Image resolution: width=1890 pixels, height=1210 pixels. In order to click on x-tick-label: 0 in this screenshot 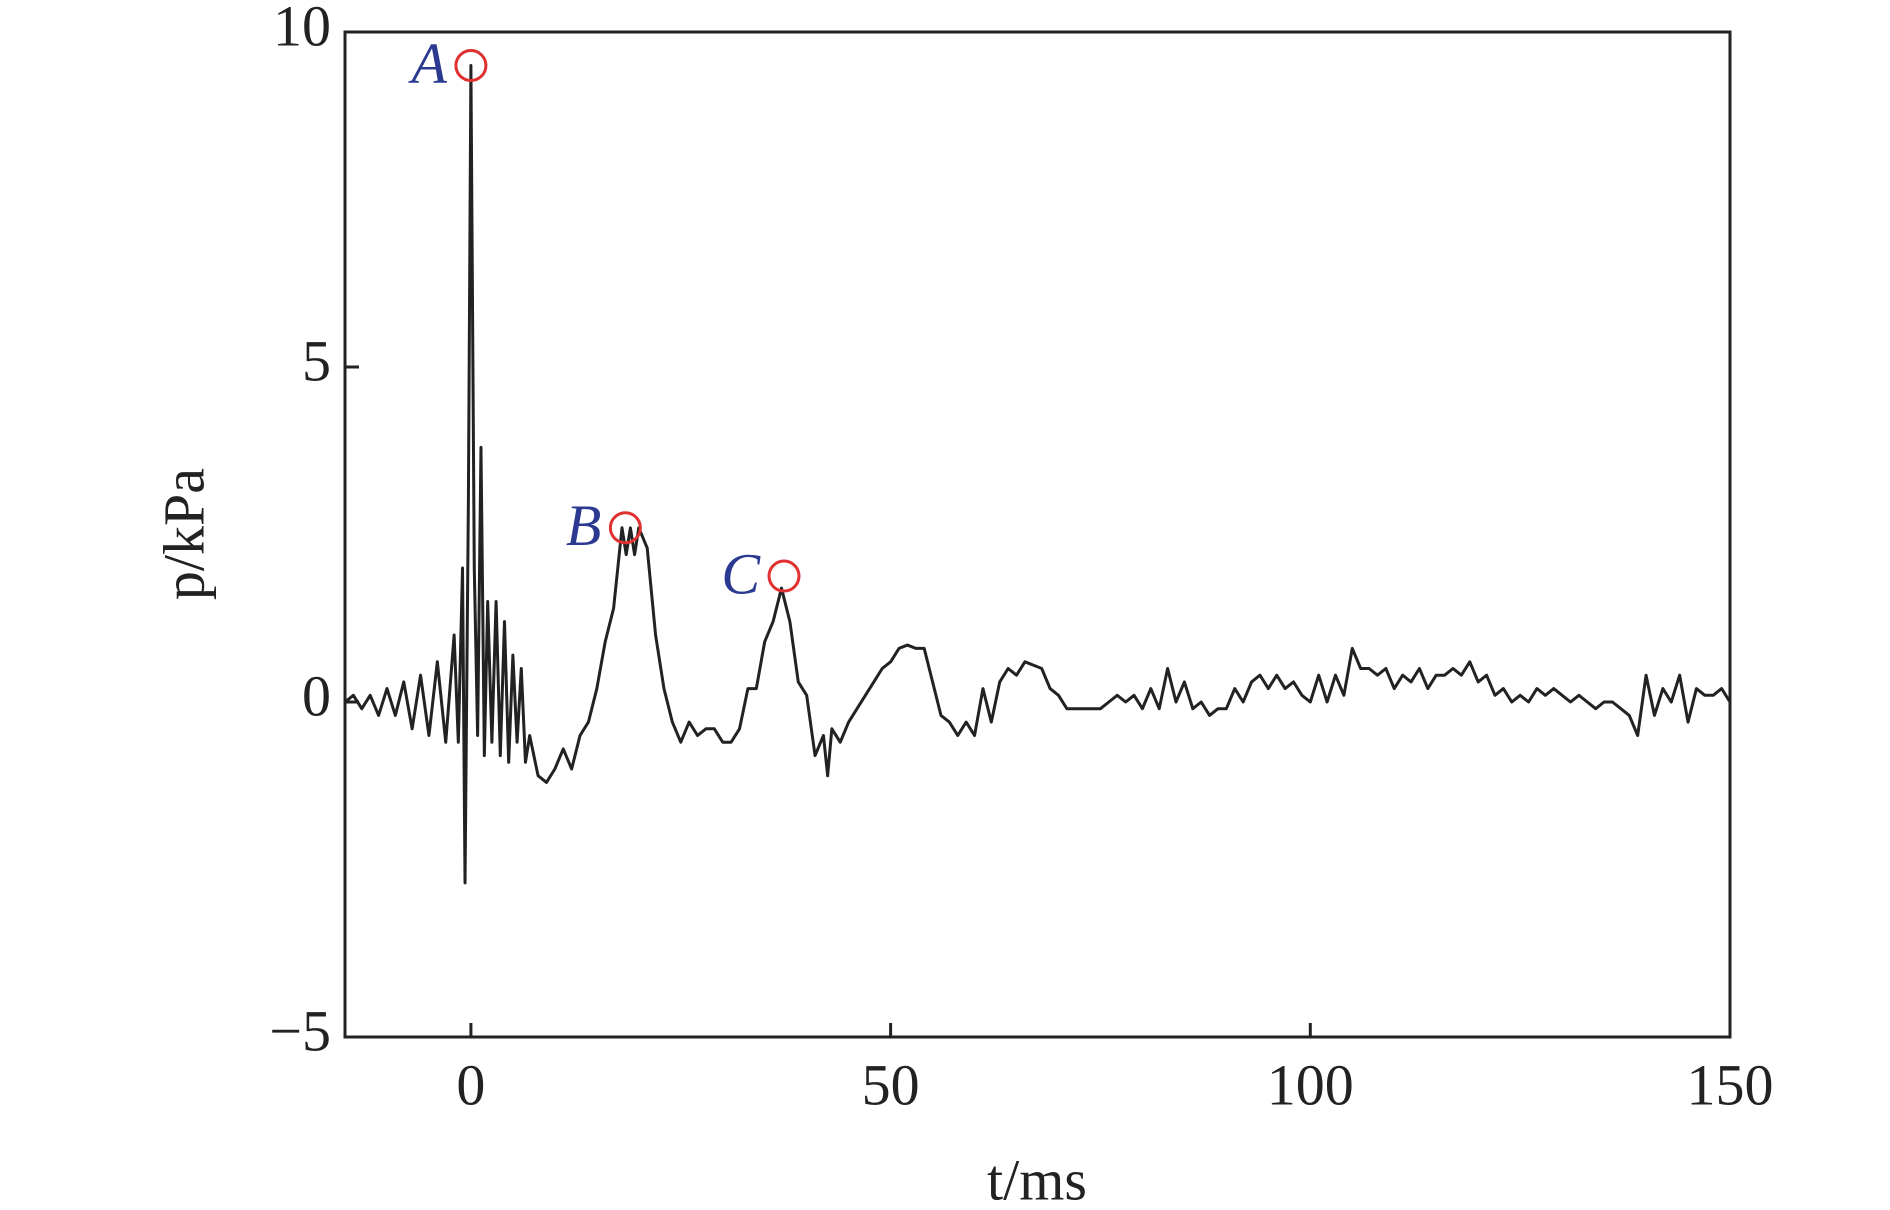, I will do `click(470, 1084)`.